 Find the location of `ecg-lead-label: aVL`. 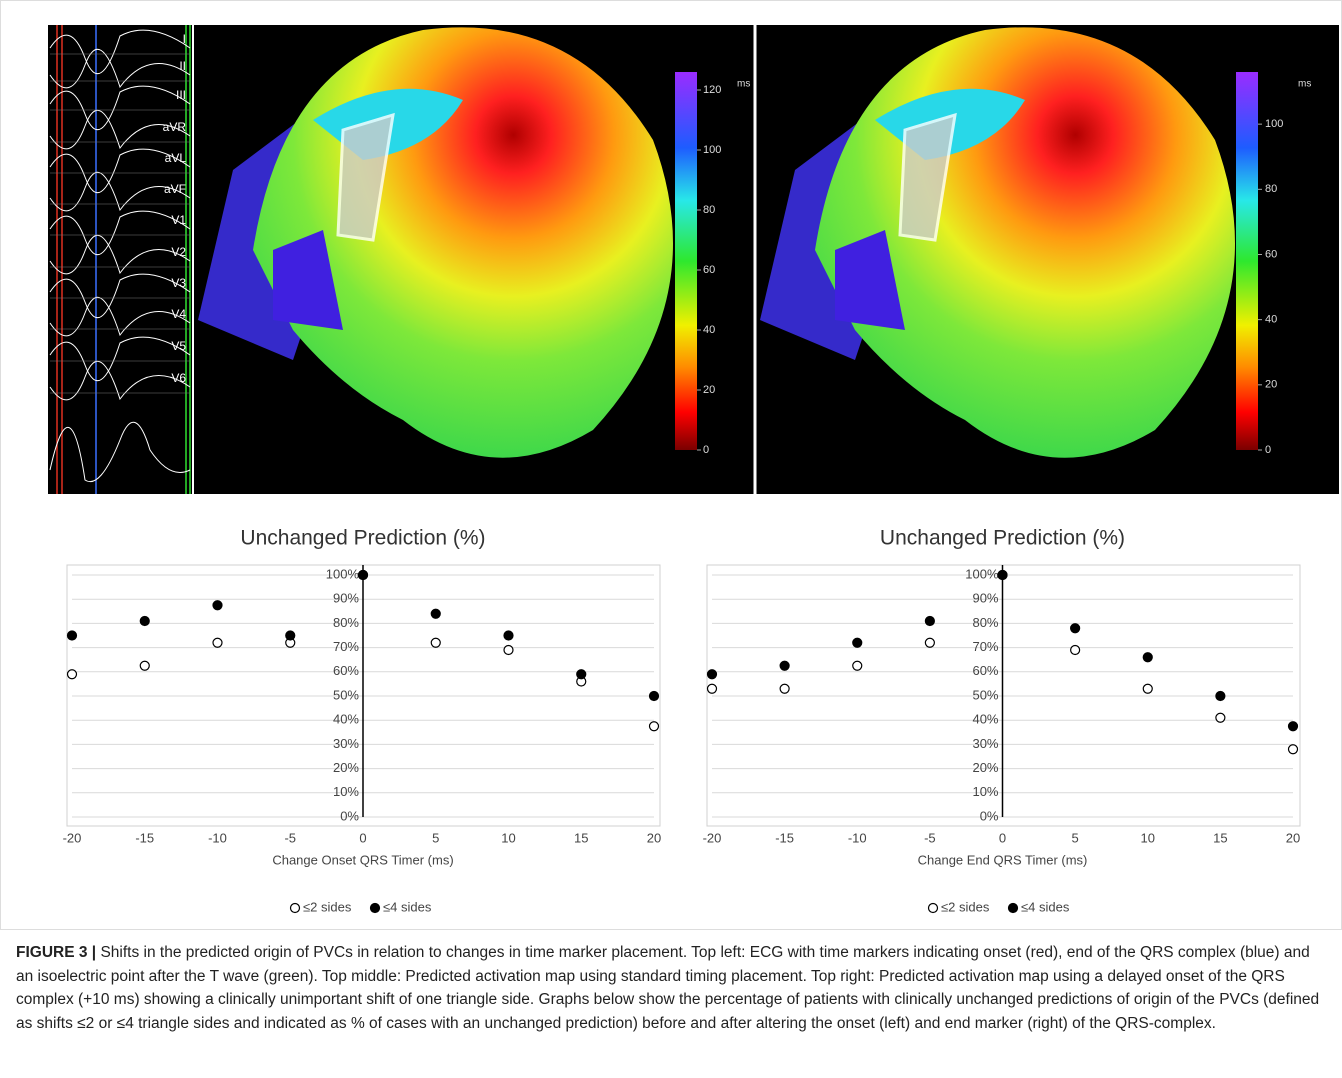

ecg-lead-label: aVL is located at coordinates (176, 158).